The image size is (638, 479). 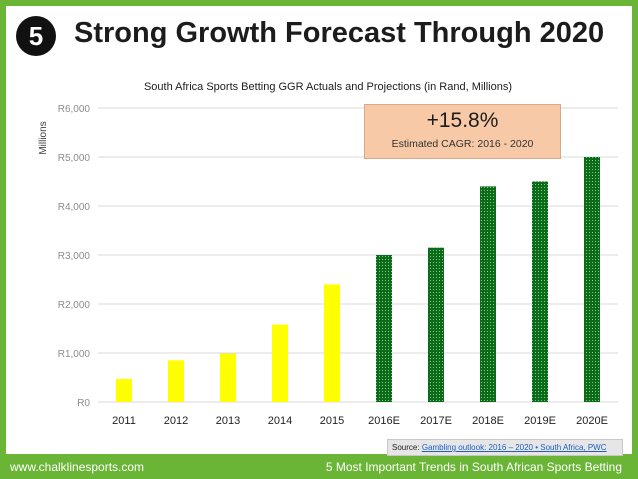 What do you see at coordinates (36, 36) in the screenshot?
I see `slide-number-badge: 5` at bounding box center [36, 36].